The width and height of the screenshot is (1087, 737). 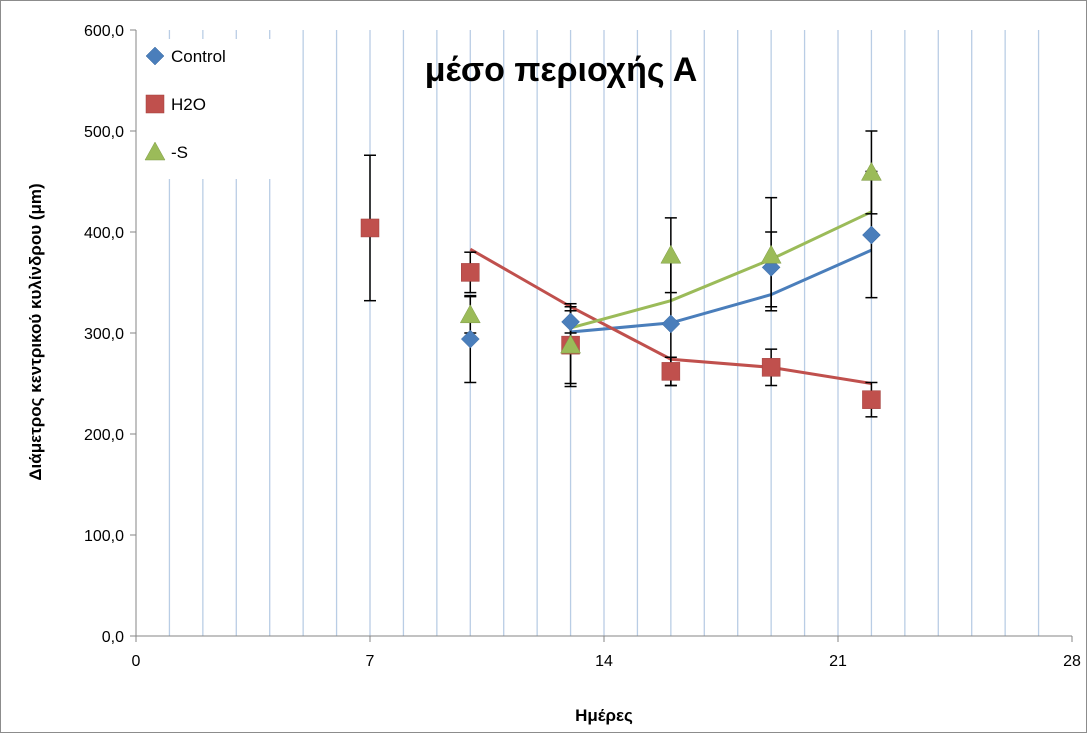 What do you see at coordinates (188, 104) in the screenshot?
I see `legend-label-h2o: H2O` at bounding box center [188, 104].